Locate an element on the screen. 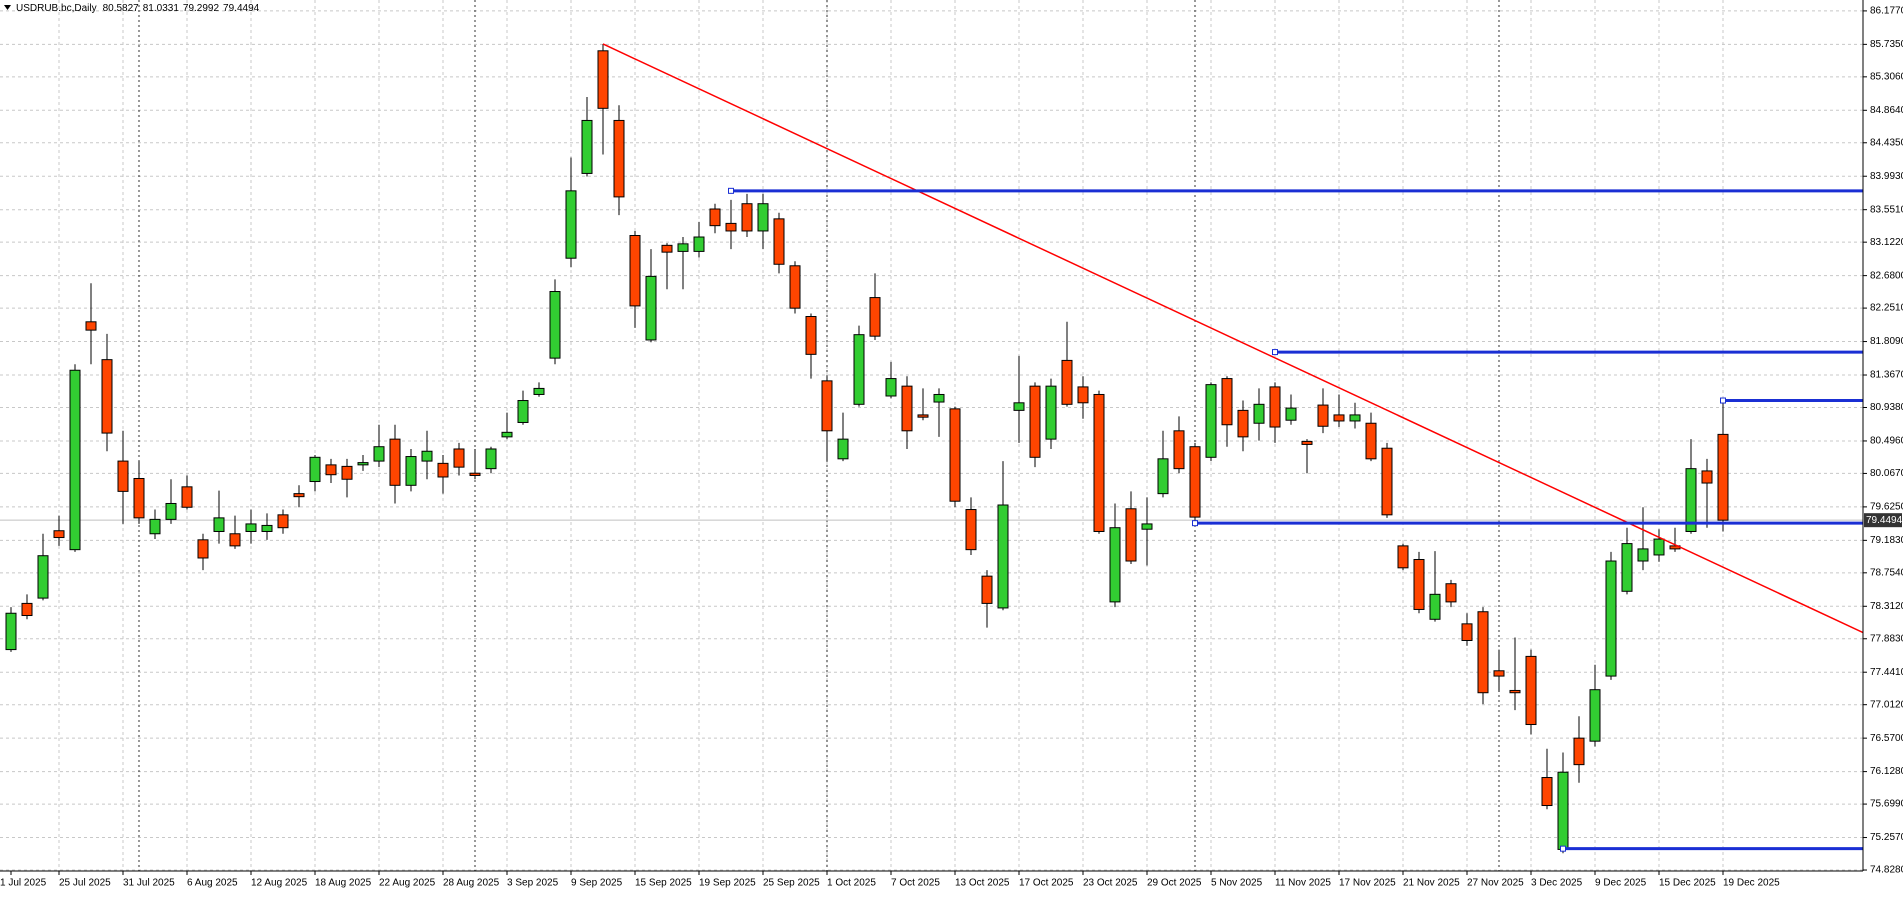 The height and width of the screenshot is (904, 1903). y-tick-label: 78.3120 is located at coordinates (1886, 606).